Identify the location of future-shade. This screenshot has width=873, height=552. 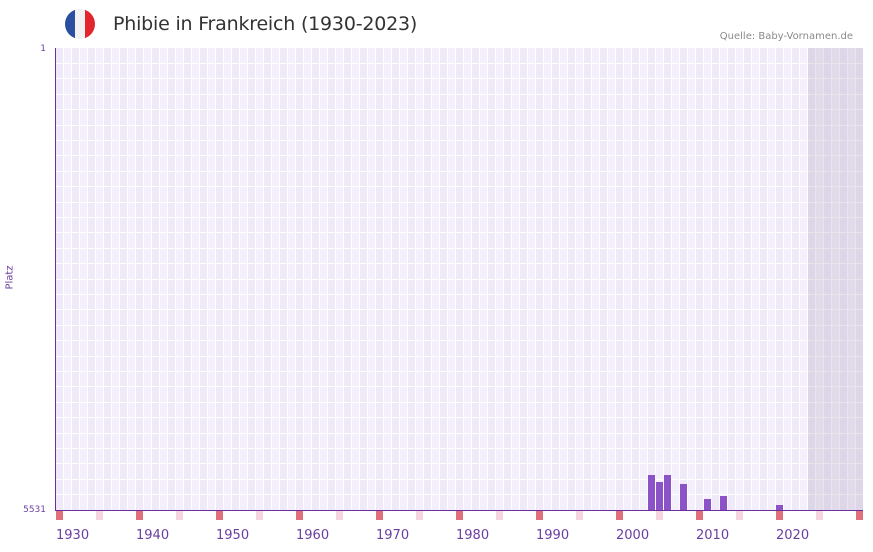
(835, 279).